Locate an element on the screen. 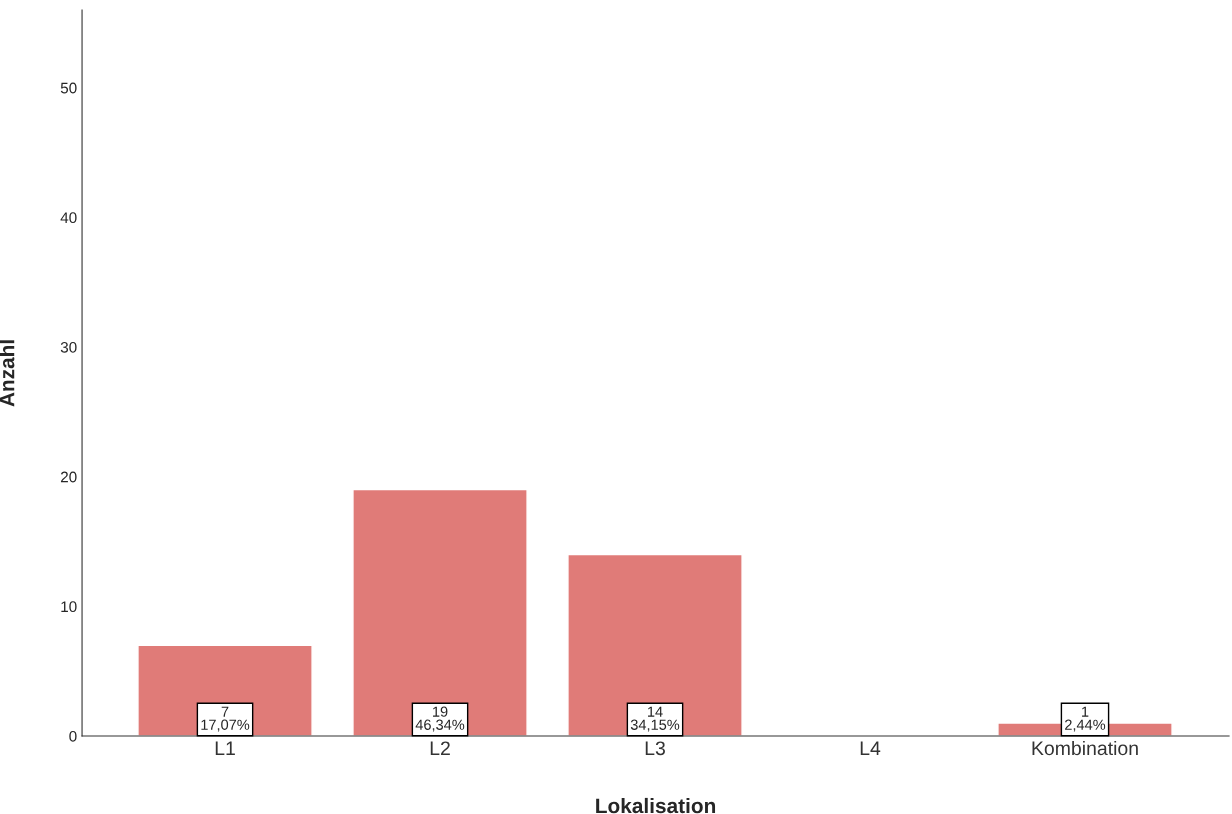  y-tick-label: 30 is located at coordinates (68, 347).